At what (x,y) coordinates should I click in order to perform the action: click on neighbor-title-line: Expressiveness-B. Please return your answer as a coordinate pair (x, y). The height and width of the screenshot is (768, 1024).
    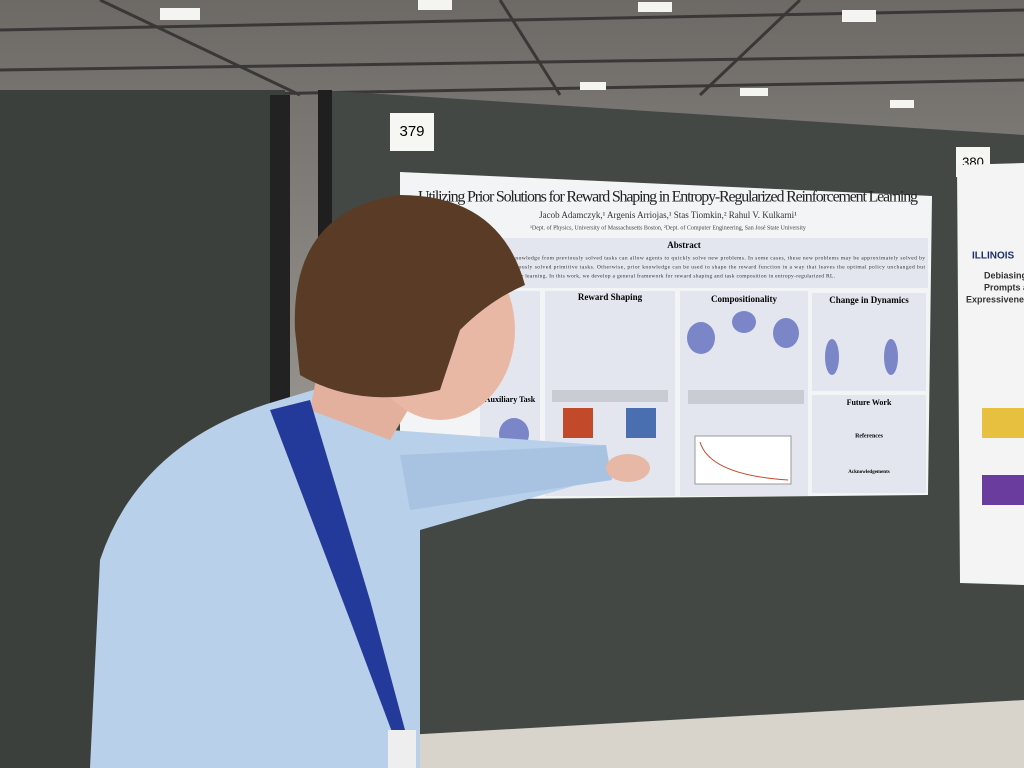
    Looking at the image, I should click on (995, 299).